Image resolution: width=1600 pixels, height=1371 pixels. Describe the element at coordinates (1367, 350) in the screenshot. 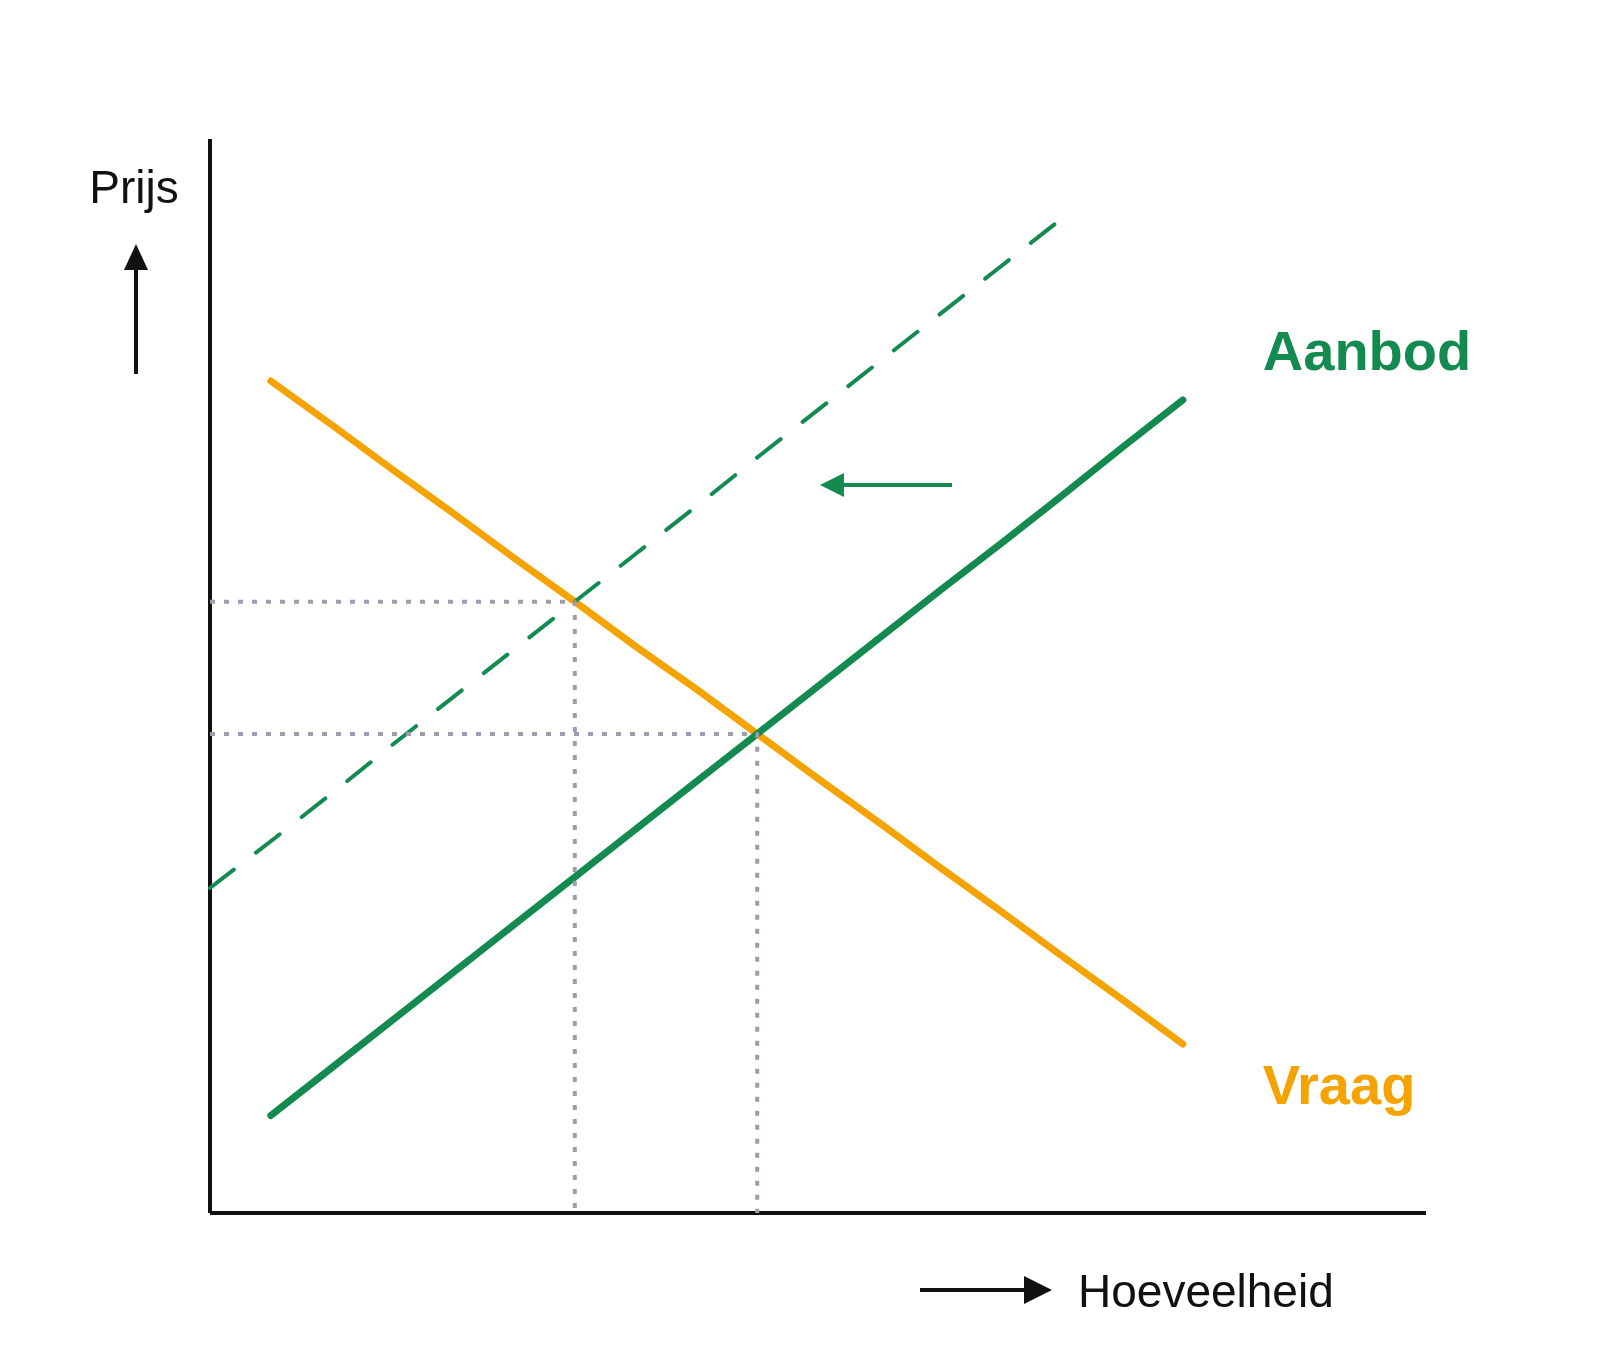

I see `series-label: Aanbod` at that location.